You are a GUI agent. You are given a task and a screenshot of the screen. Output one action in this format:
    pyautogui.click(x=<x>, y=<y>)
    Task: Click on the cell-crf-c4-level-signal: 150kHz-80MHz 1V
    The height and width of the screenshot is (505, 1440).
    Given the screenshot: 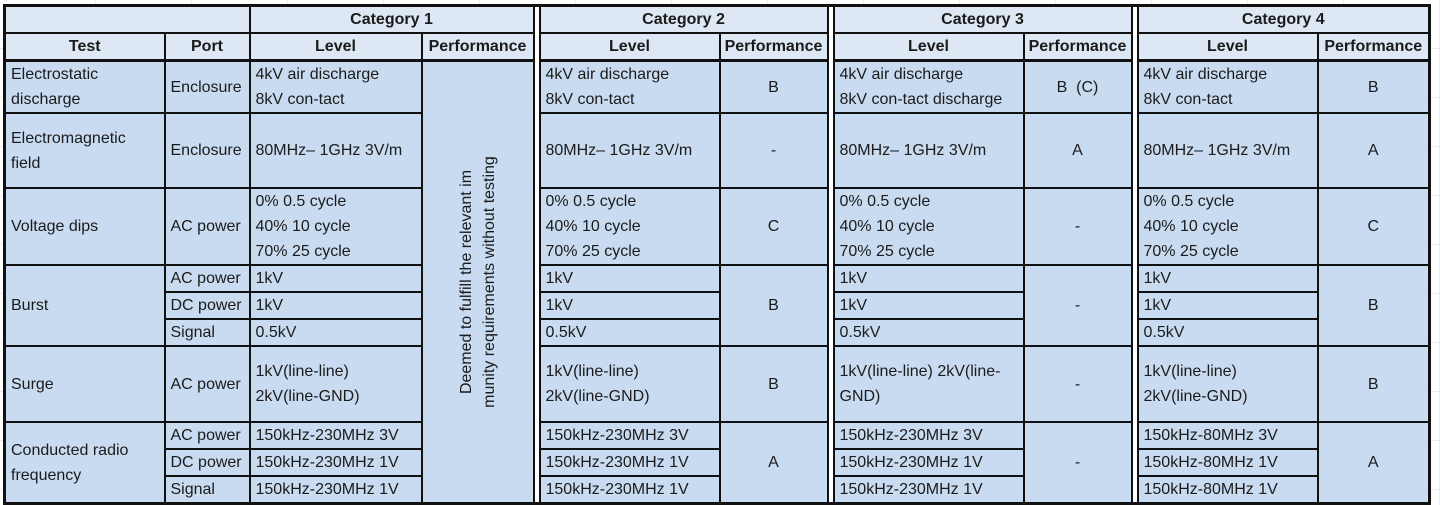 What is the action you would take?
    pyautogui.click(x=1227, y=490)
    